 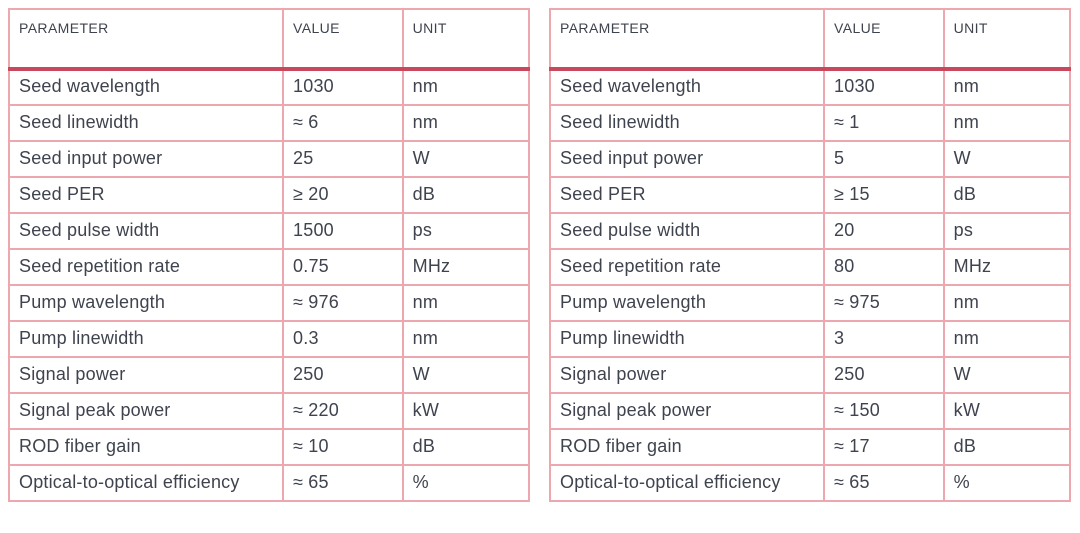 I want to click on table-row: Seed repetition rate 80 MHz, so click(x=810, y=267).